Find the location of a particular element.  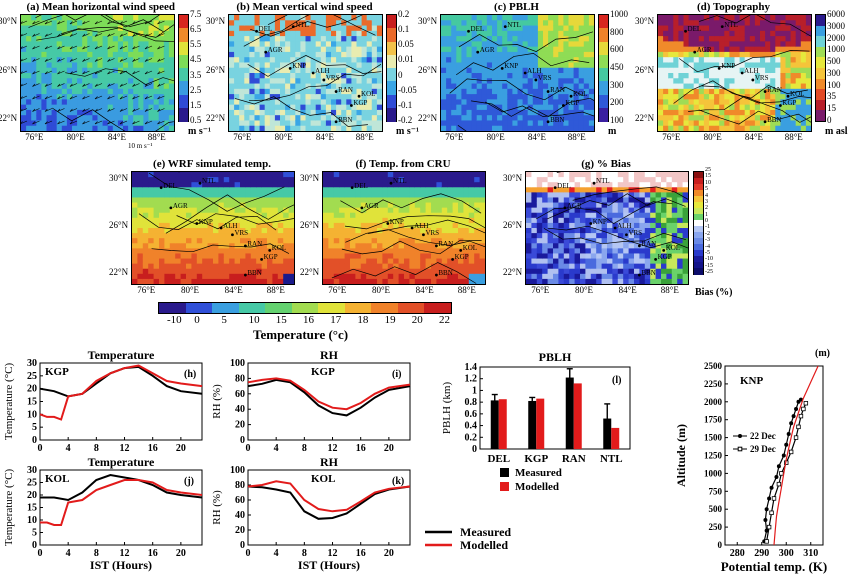

city-label: BBN is located at coordinates (557, 119).